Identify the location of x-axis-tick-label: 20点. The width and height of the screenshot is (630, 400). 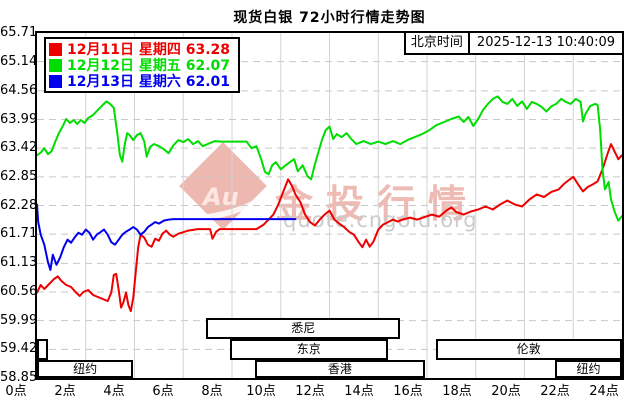
(506, 391).